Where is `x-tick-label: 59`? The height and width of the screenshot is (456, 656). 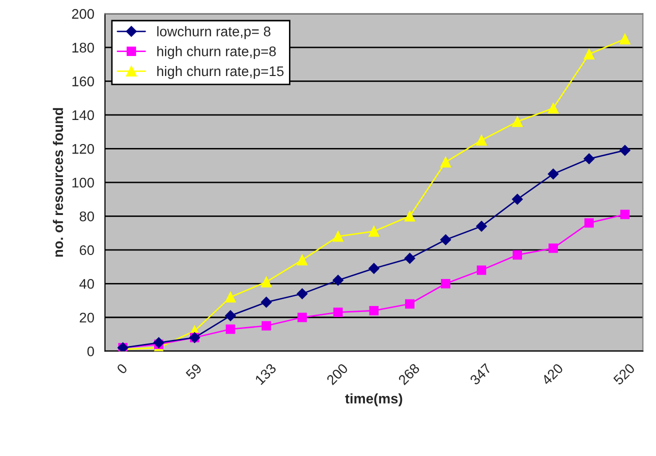 x-tick-label: 59 is located at coordinates (193, 371).